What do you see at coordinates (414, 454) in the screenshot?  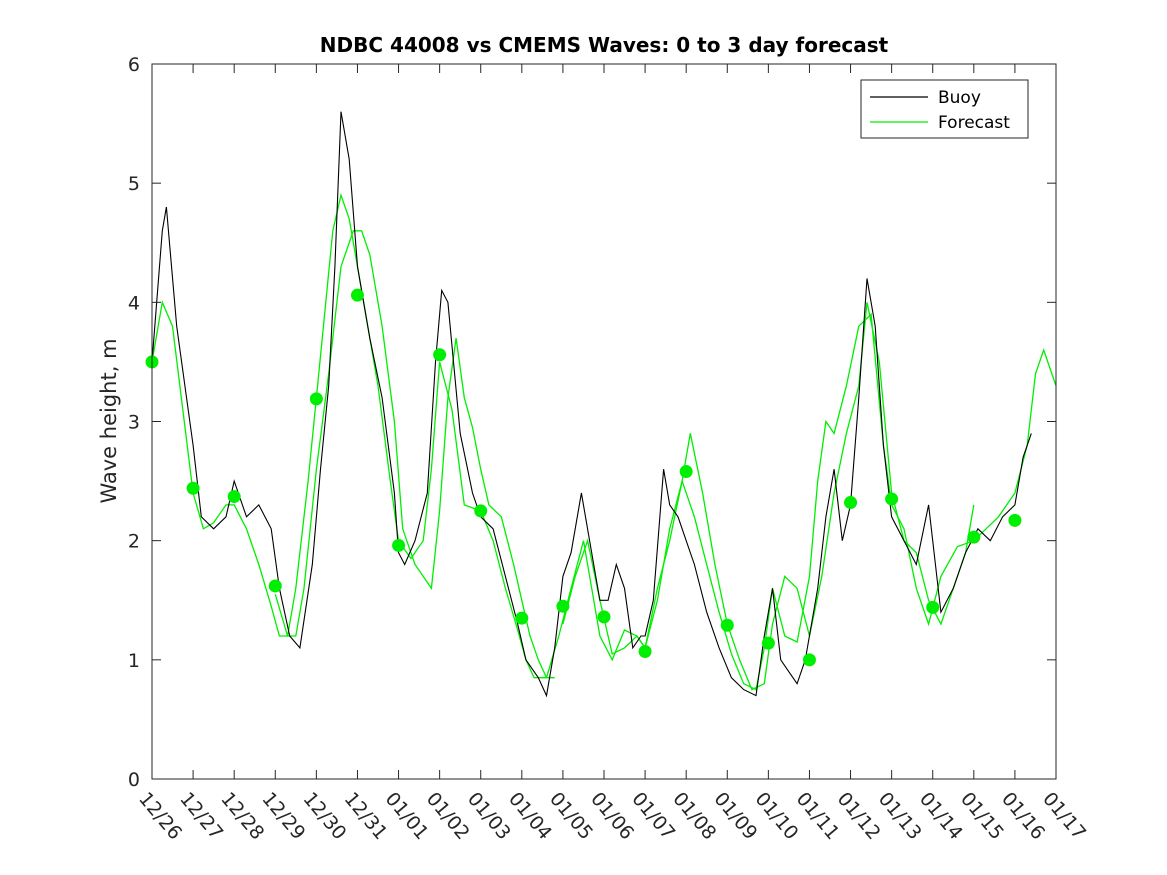 I see `forecast-series-line` at bounding box center [414, 454].